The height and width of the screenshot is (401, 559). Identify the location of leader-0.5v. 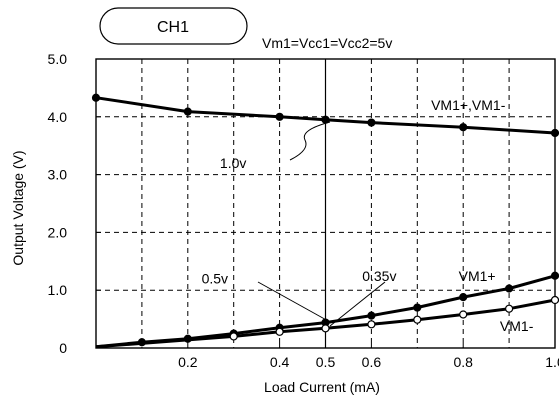
(294, 302).